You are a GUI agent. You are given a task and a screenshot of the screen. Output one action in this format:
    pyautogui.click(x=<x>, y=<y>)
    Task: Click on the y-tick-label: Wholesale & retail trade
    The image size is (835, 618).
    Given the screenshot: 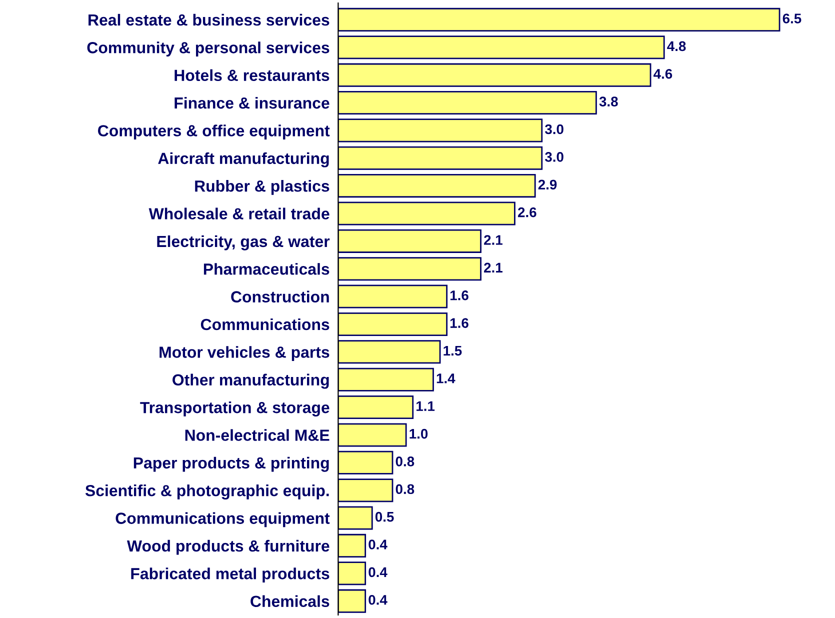 What is the action you would take?
    pyautogui.click(x=239, y=214)
    